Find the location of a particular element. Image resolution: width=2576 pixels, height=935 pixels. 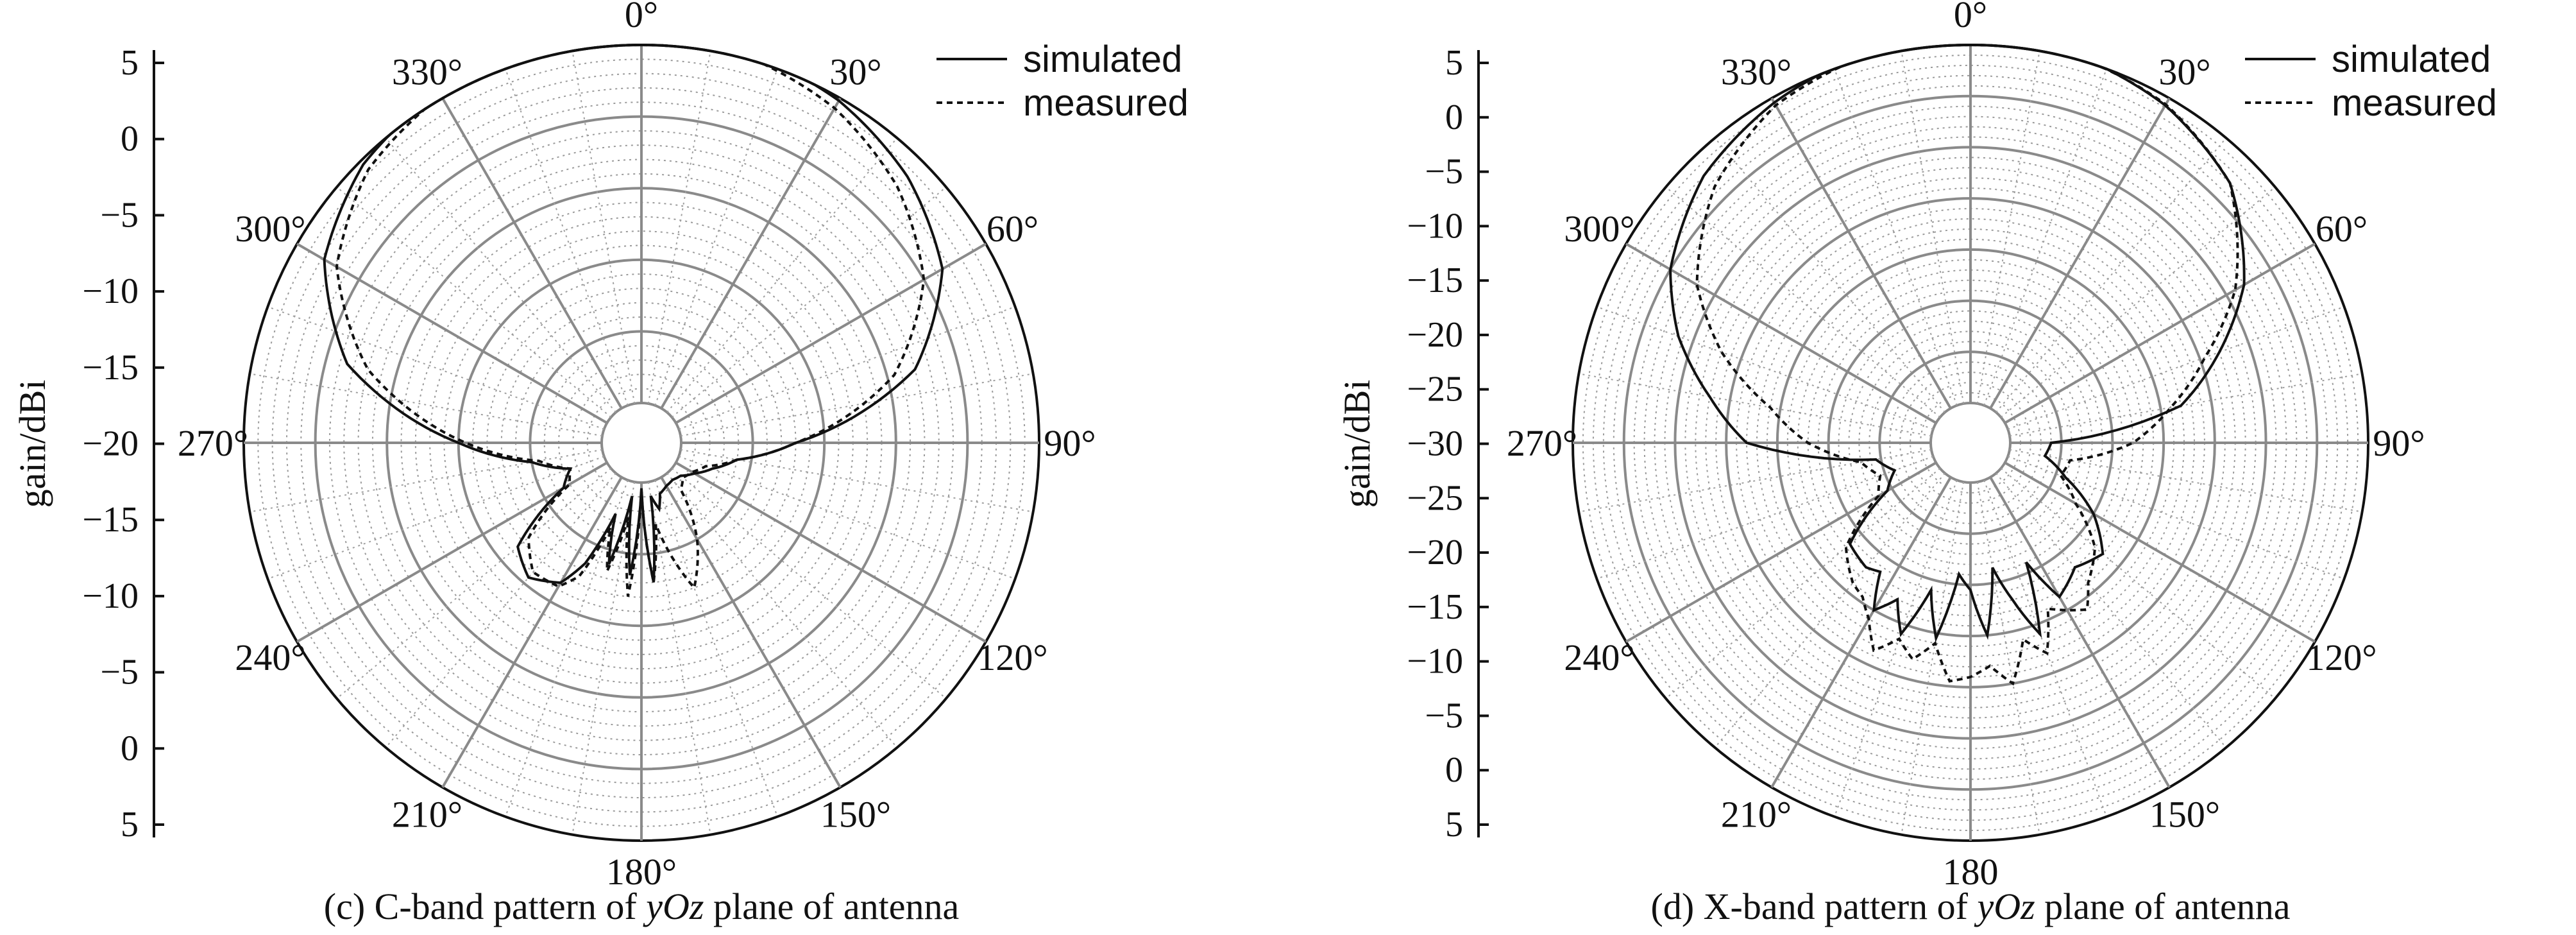

angle-tick-label: 60° is located at coordinates (2342, 229).